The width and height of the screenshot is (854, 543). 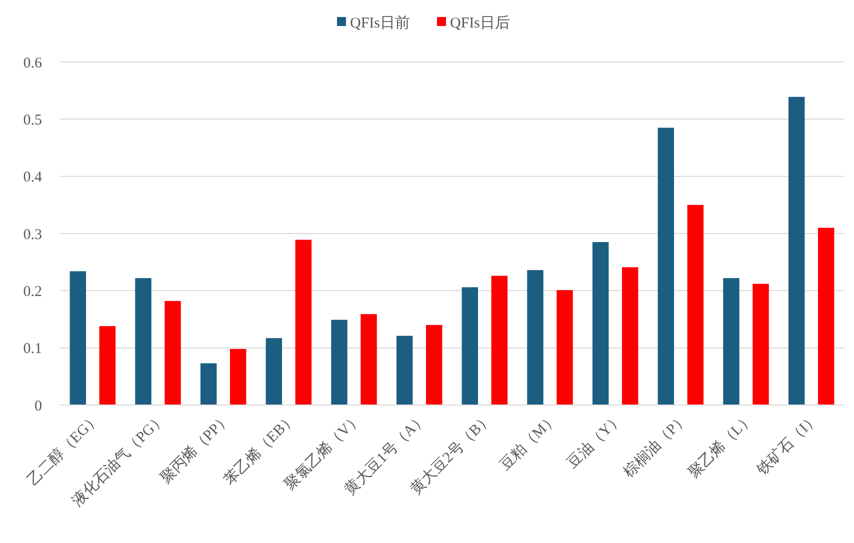 What do you see at coordinates (32, 120) in the screenshot?
I see `y-tick-label: 0.5` at bounding box center [32, 120].